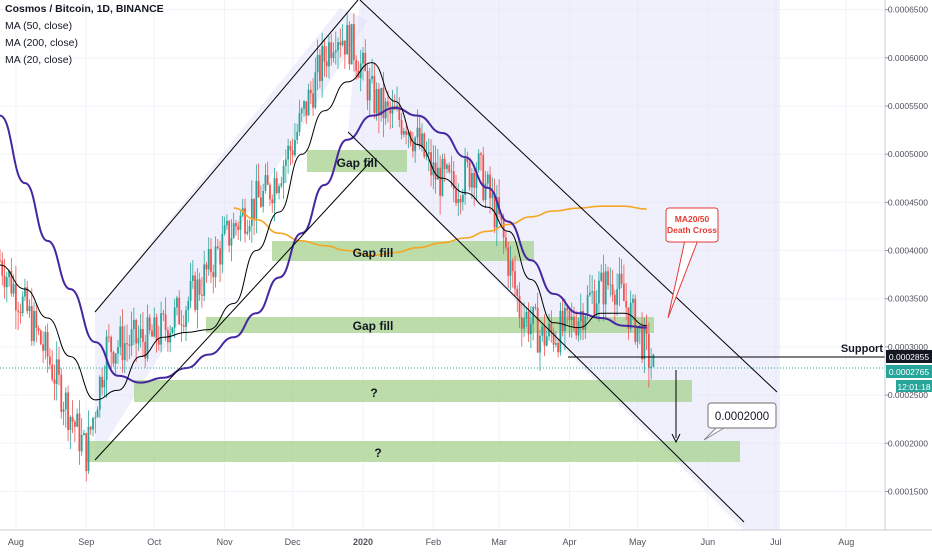  I want to click on y-tick-label-10: 0.0001500, so click(908, 491).